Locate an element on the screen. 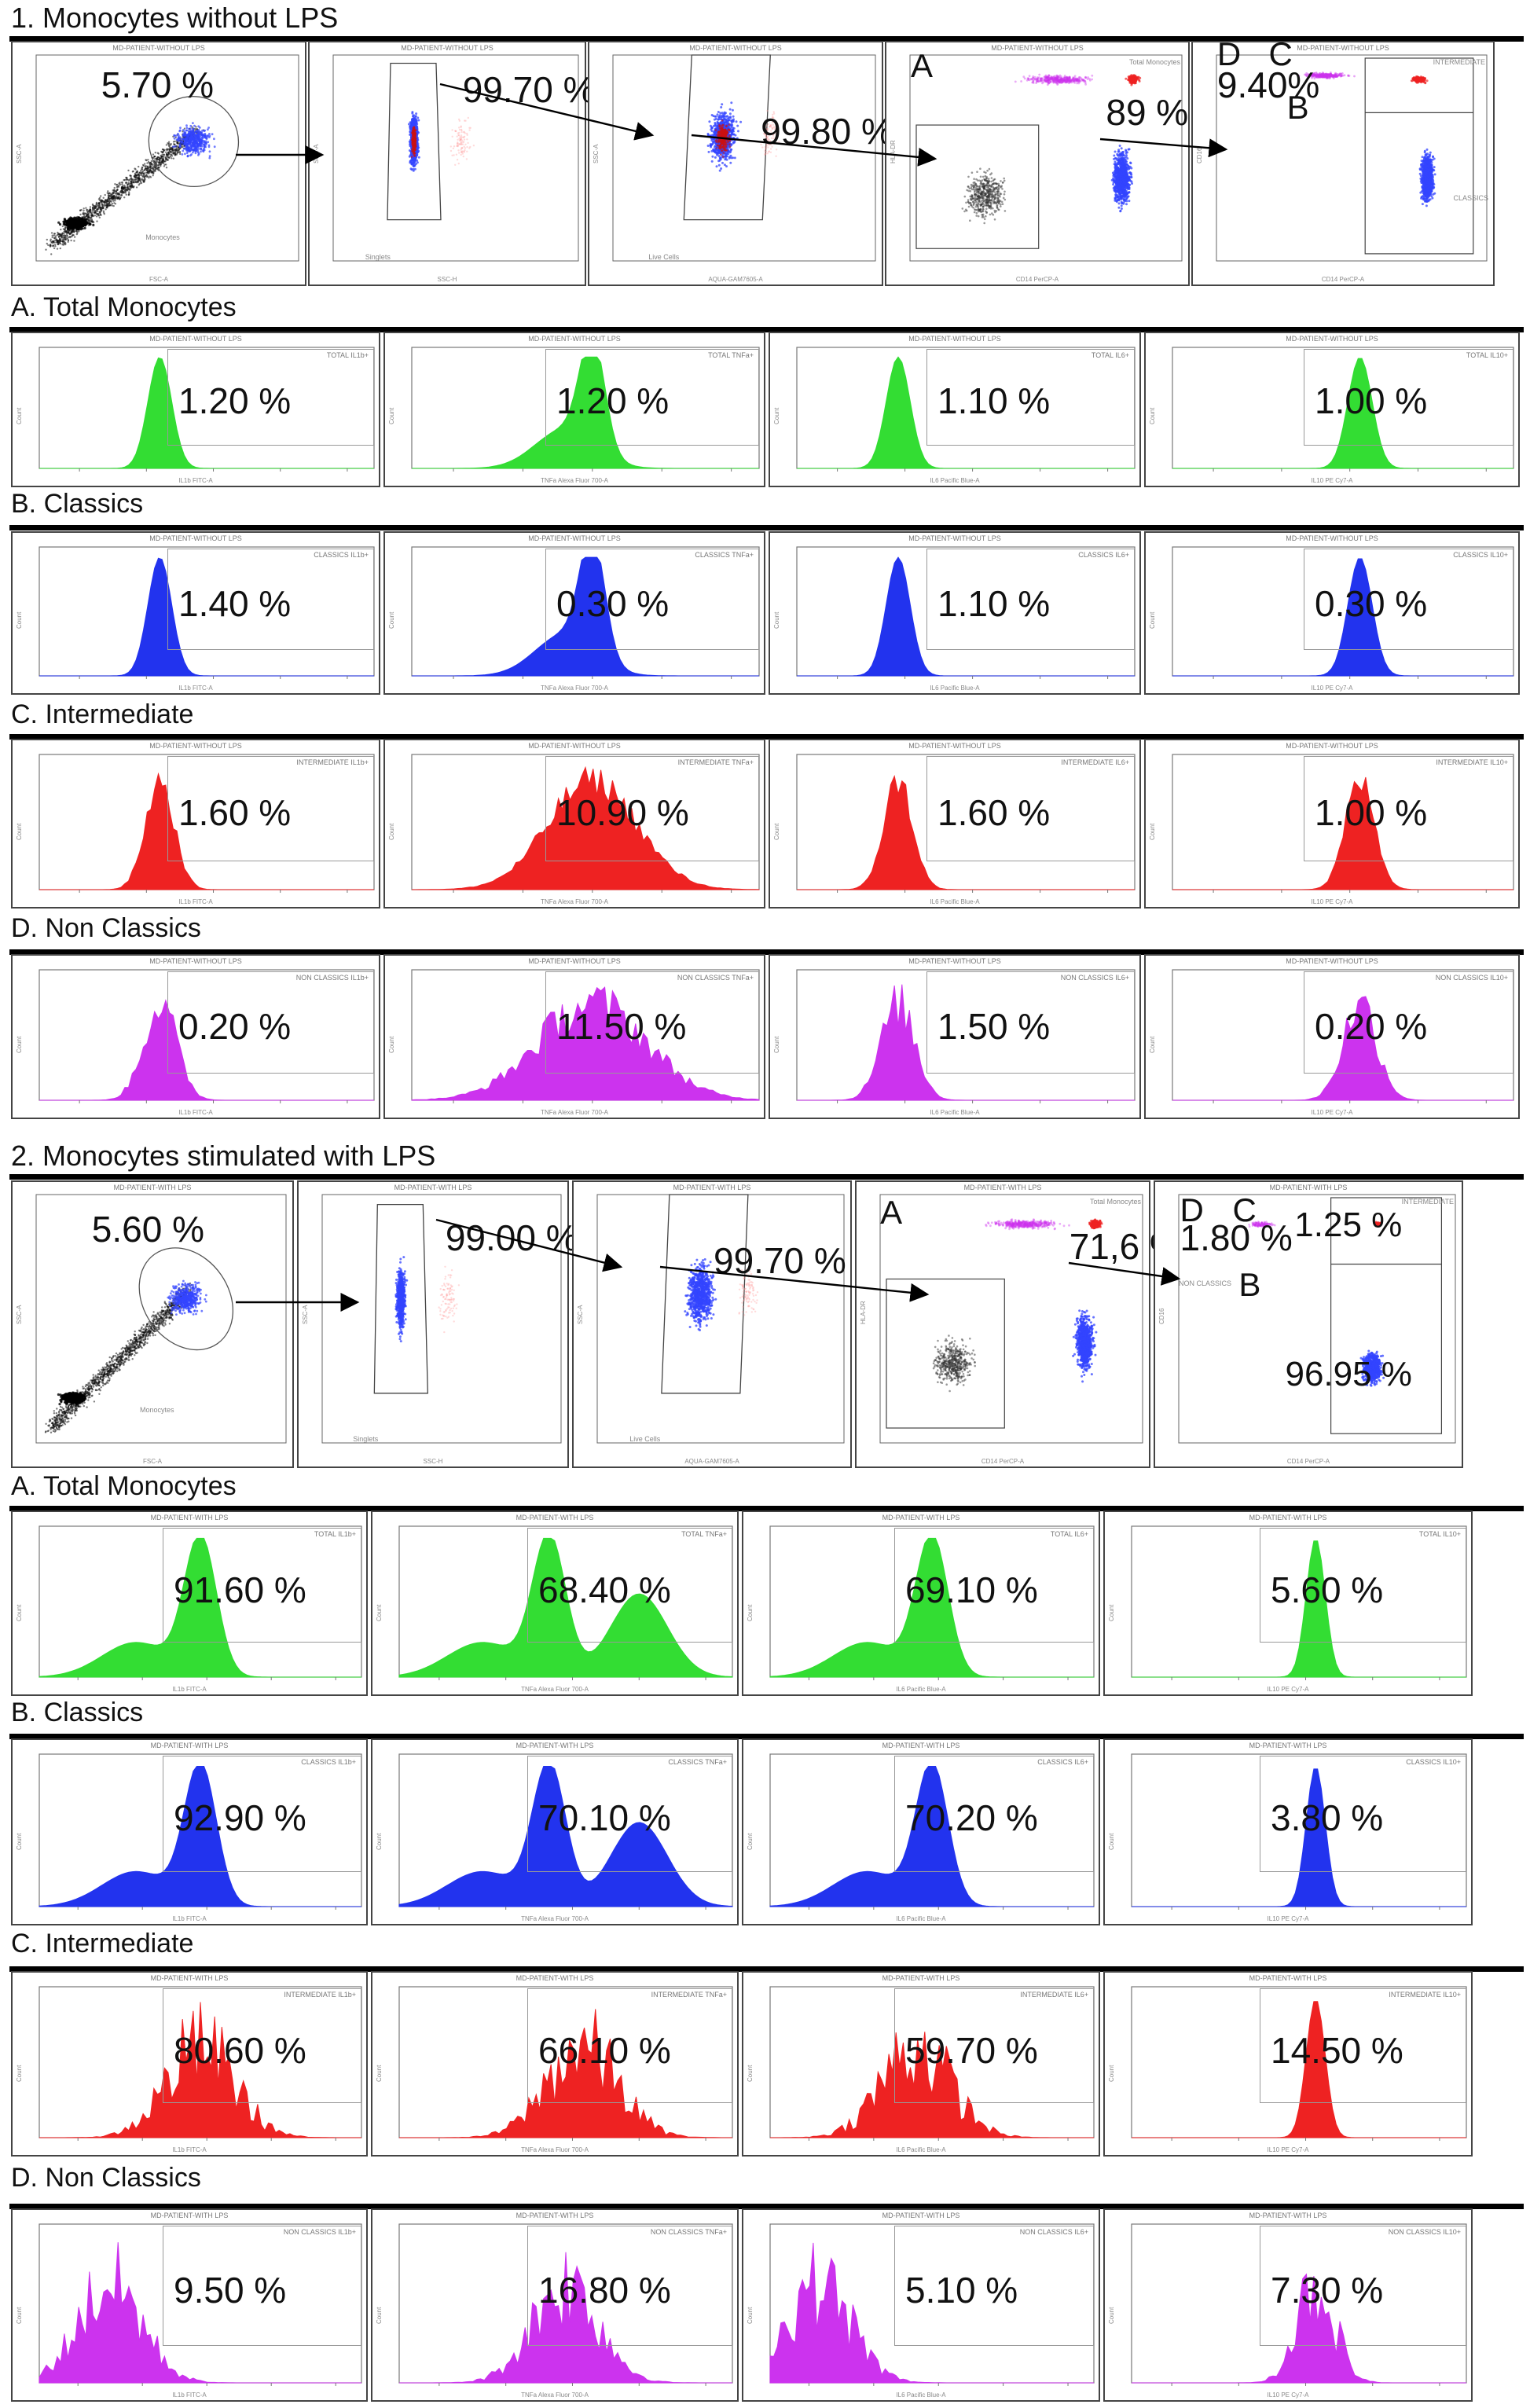 The height and width of the screenshot is (2408, 1530). gate-label: TOTAL IL10+ is located at coordinates (1487, 355).